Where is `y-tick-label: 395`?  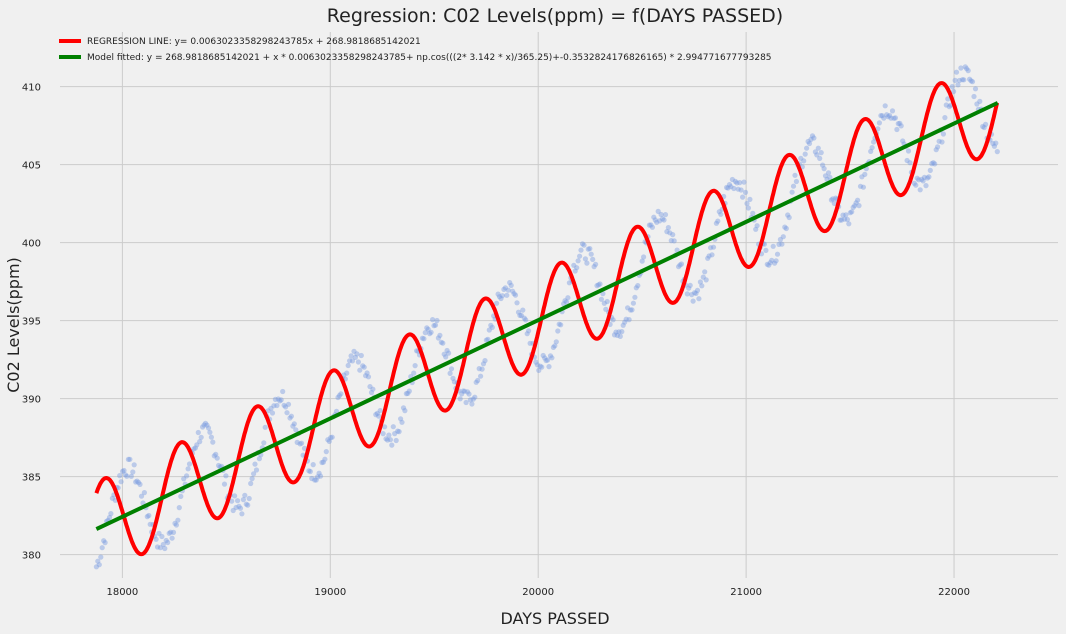 y-tick-label: 395 is located at coordinates (31, 322).